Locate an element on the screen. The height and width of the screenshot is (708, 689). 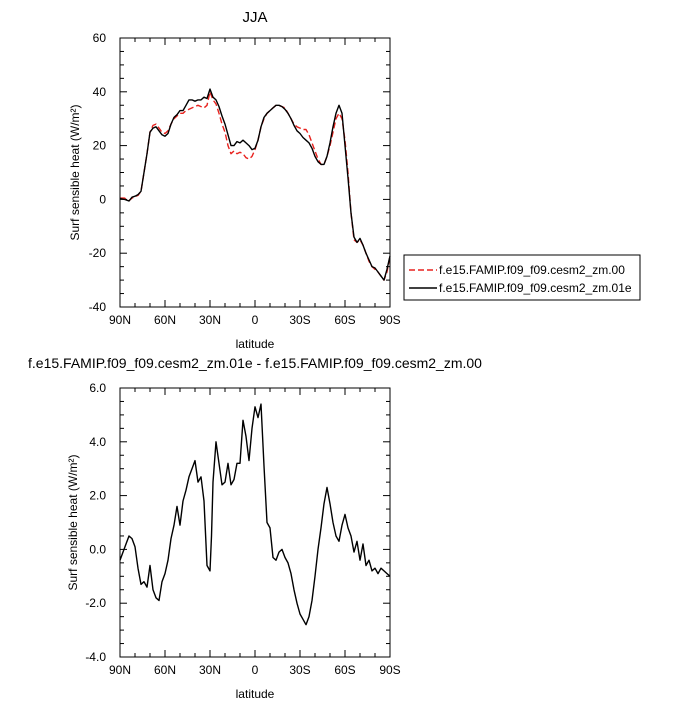
bottom-y-tick-label: -2.0 is located at coordinates (95, 603).